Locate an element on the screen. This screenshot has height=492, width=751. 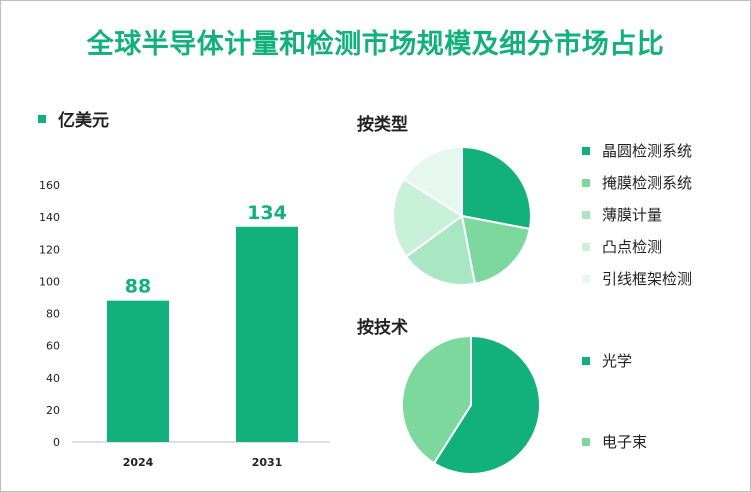
y-tick-label: 40 is located at coordinates (53, 378).